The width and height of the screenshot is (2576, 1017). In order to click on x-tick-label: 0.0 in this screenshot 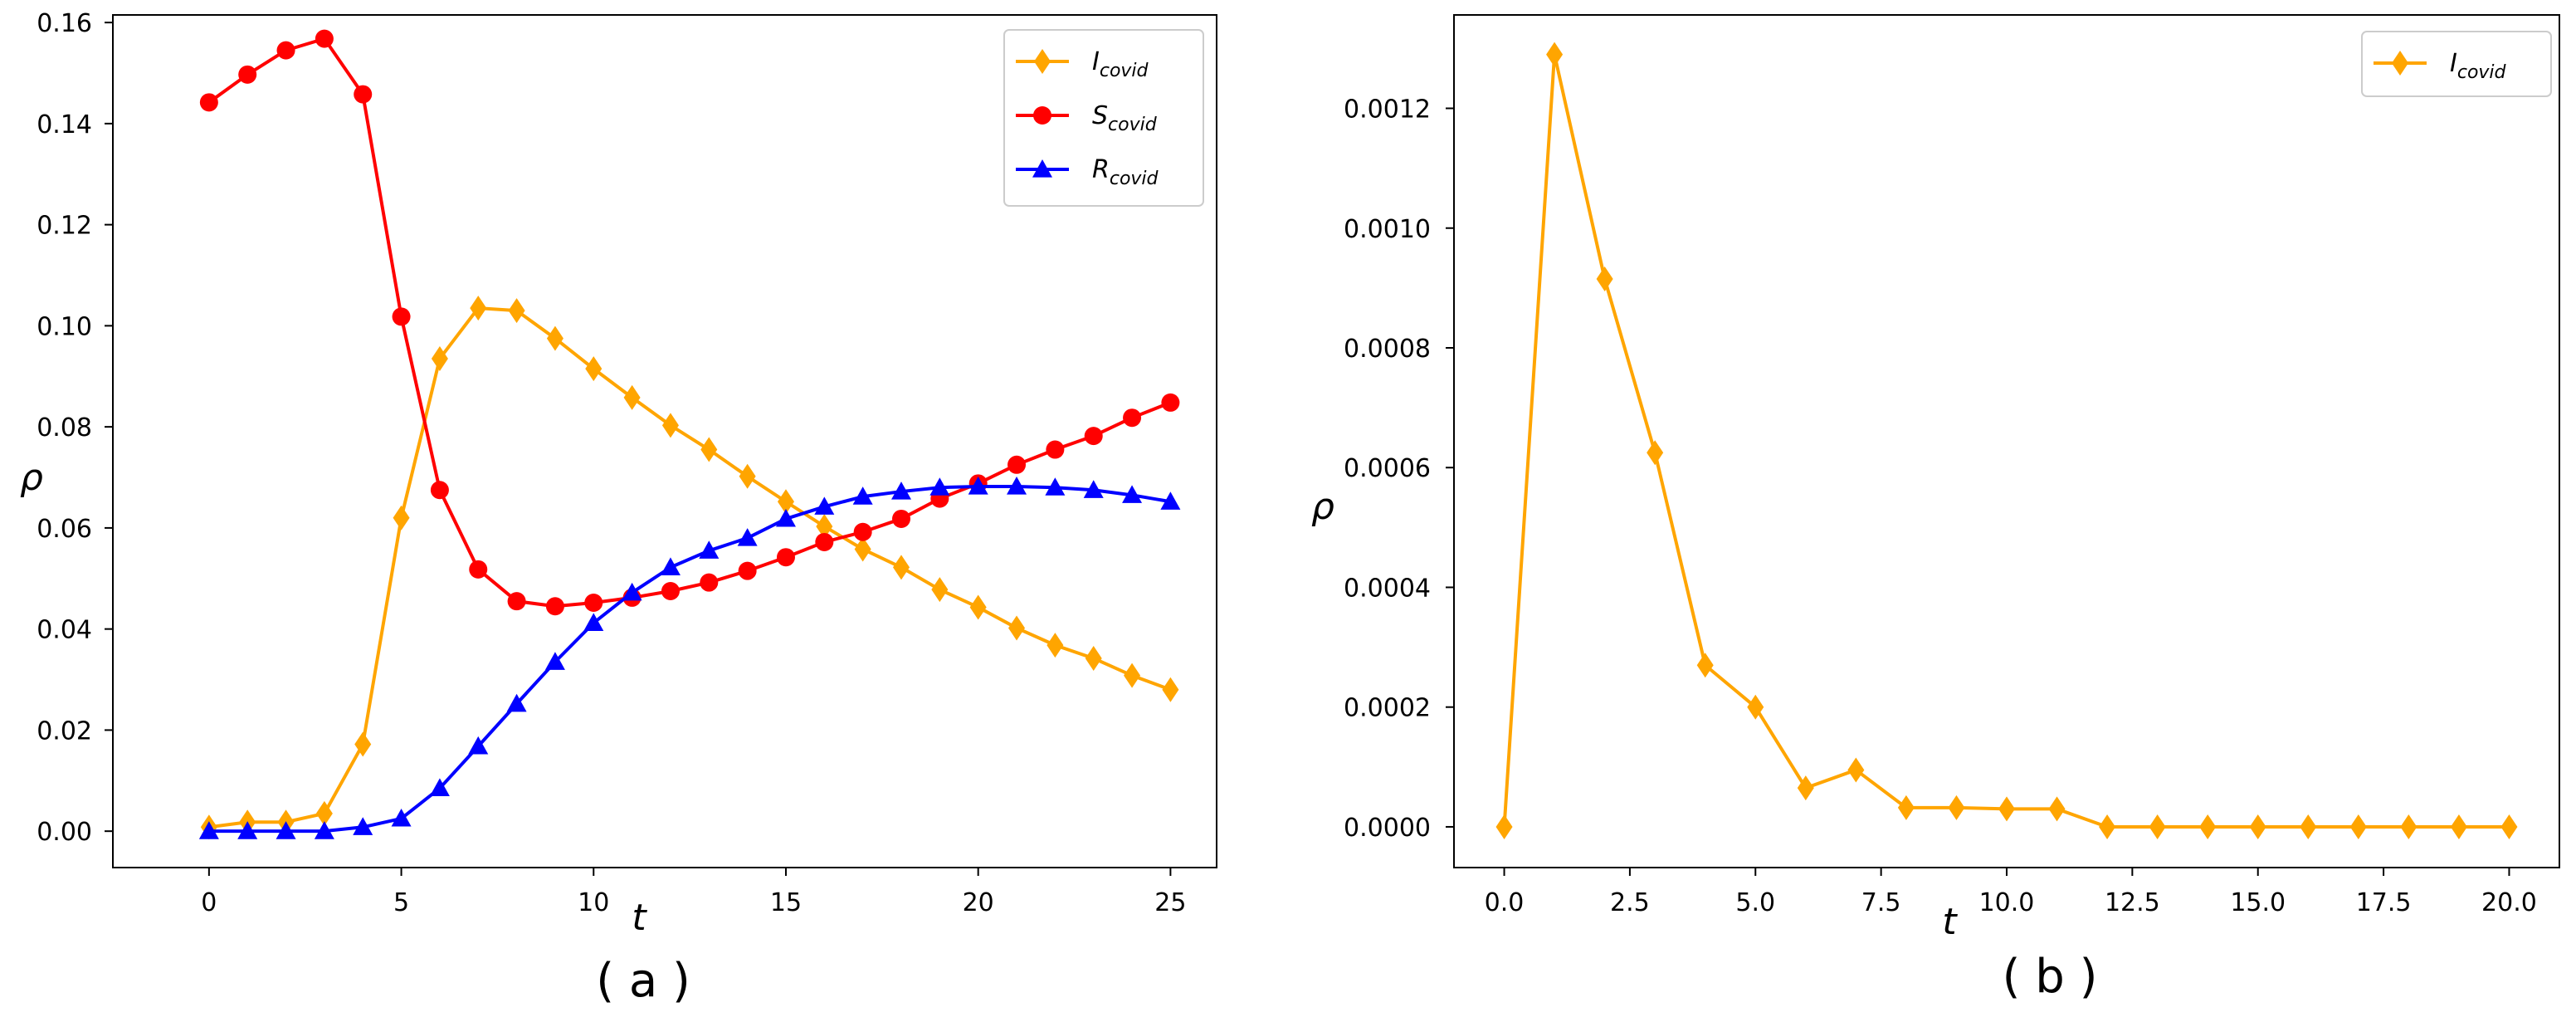, I will do `click(1505, 902)`.